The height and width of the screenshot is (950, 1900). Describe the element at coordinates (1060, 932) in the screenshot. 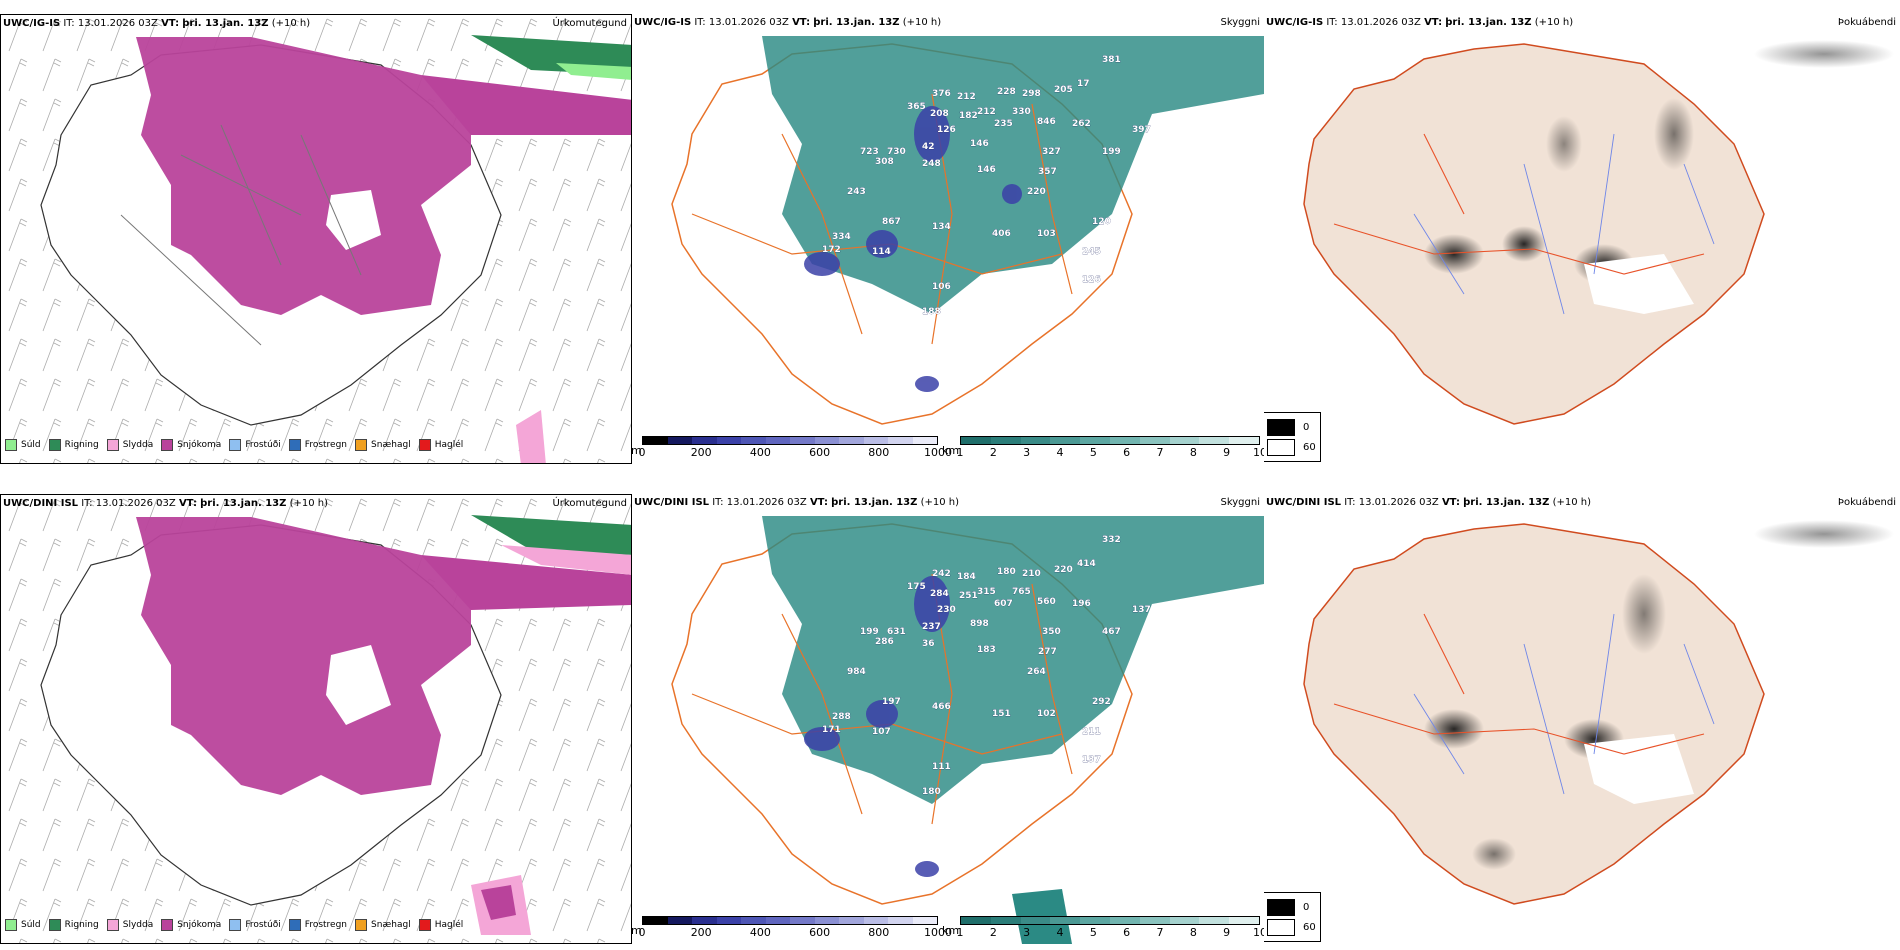

I see `colorbar-tick-label: 4` at that location.